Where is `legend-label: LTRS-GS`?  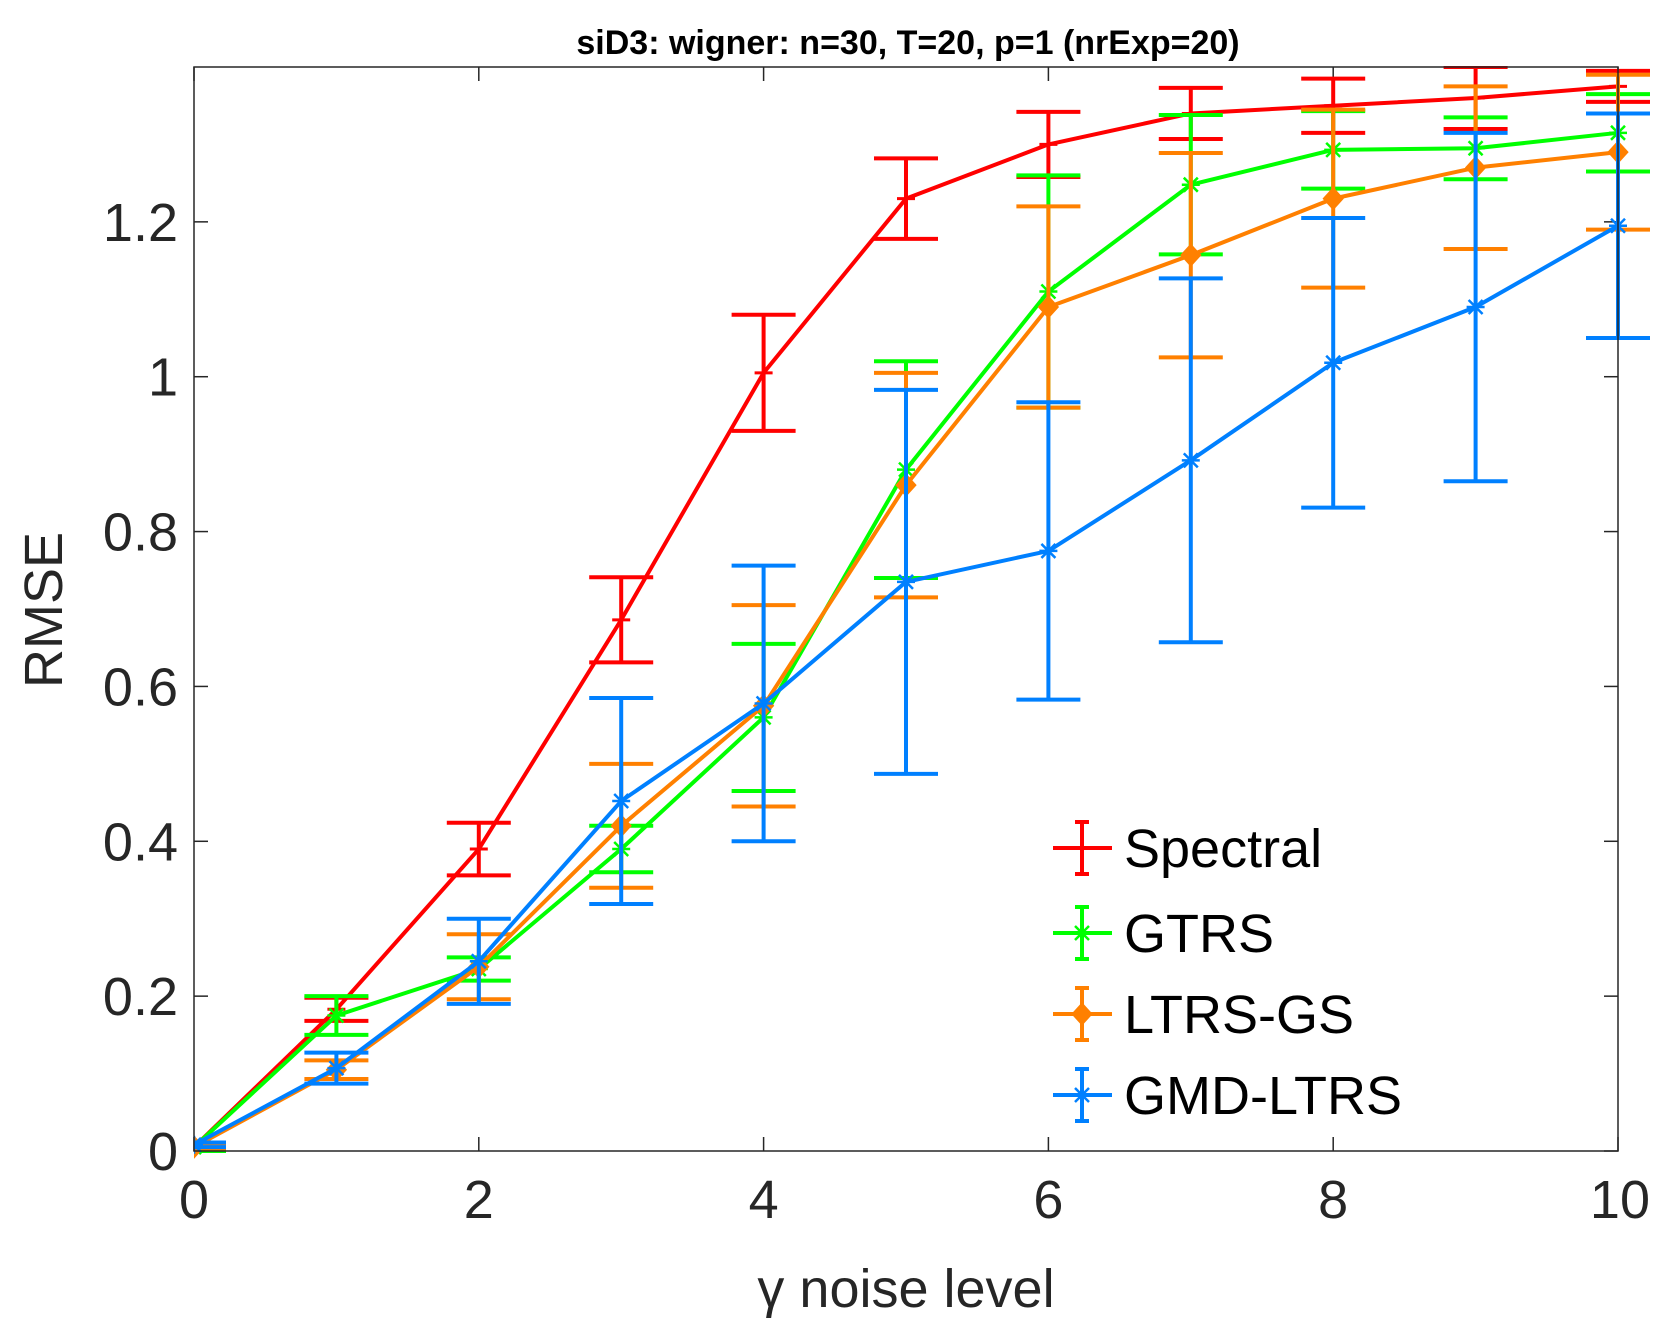
legend-label: LTRS-GS is located at coordinates (1239, 1015).